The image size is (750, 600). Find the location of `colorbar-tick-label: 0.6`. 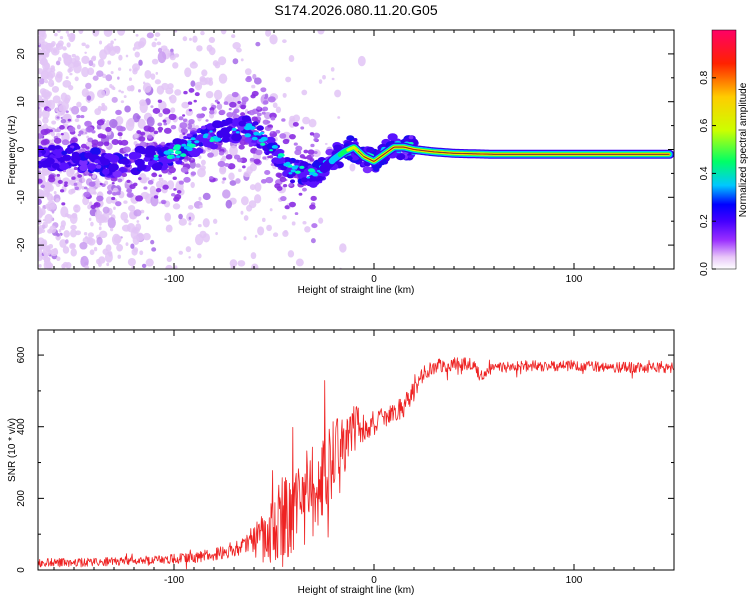

colorbar-tick-label: 0.6 is located at coordinates (704, 125).